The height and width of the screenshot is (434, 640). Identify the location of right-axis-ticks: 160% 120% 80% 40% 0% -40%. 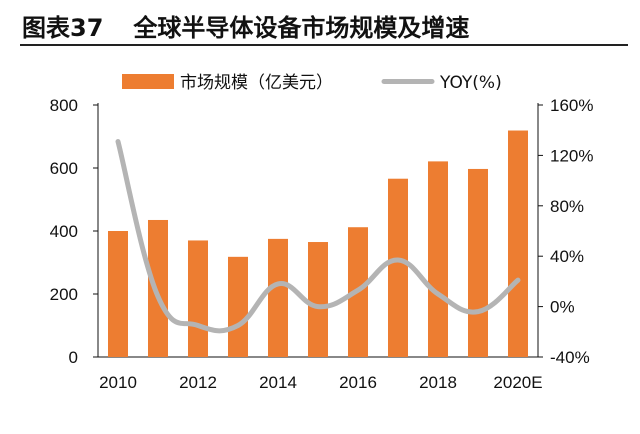
(565, 231).